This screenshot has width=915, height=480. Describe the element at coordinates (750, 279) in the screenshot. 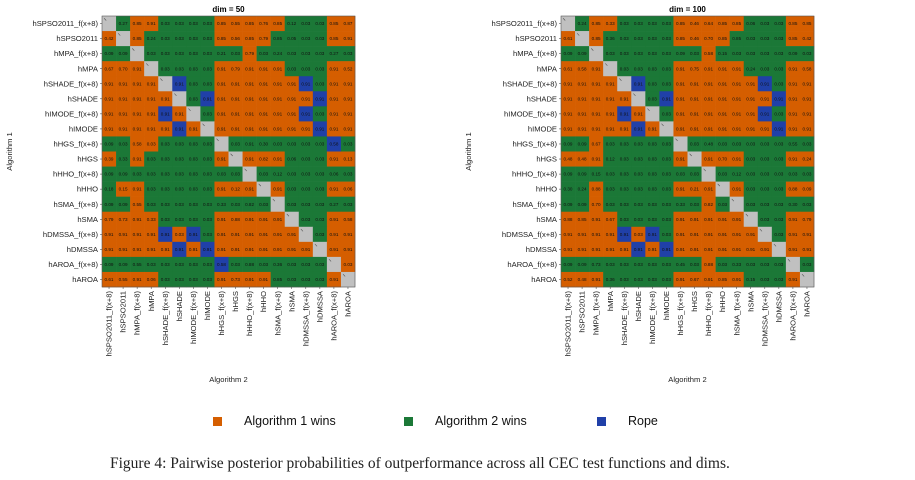

I see `cell-value-label: 0.15` at that location.